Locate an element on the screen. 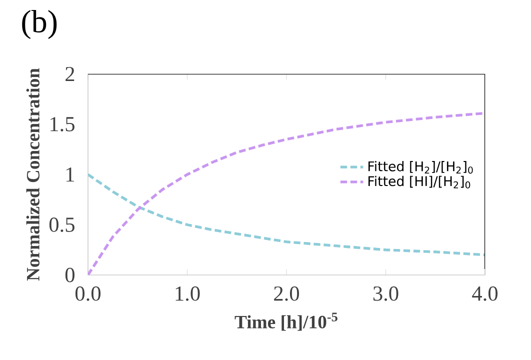 The image size is (531, 360). chart-title: (b) is located at coordinates (39, 25).